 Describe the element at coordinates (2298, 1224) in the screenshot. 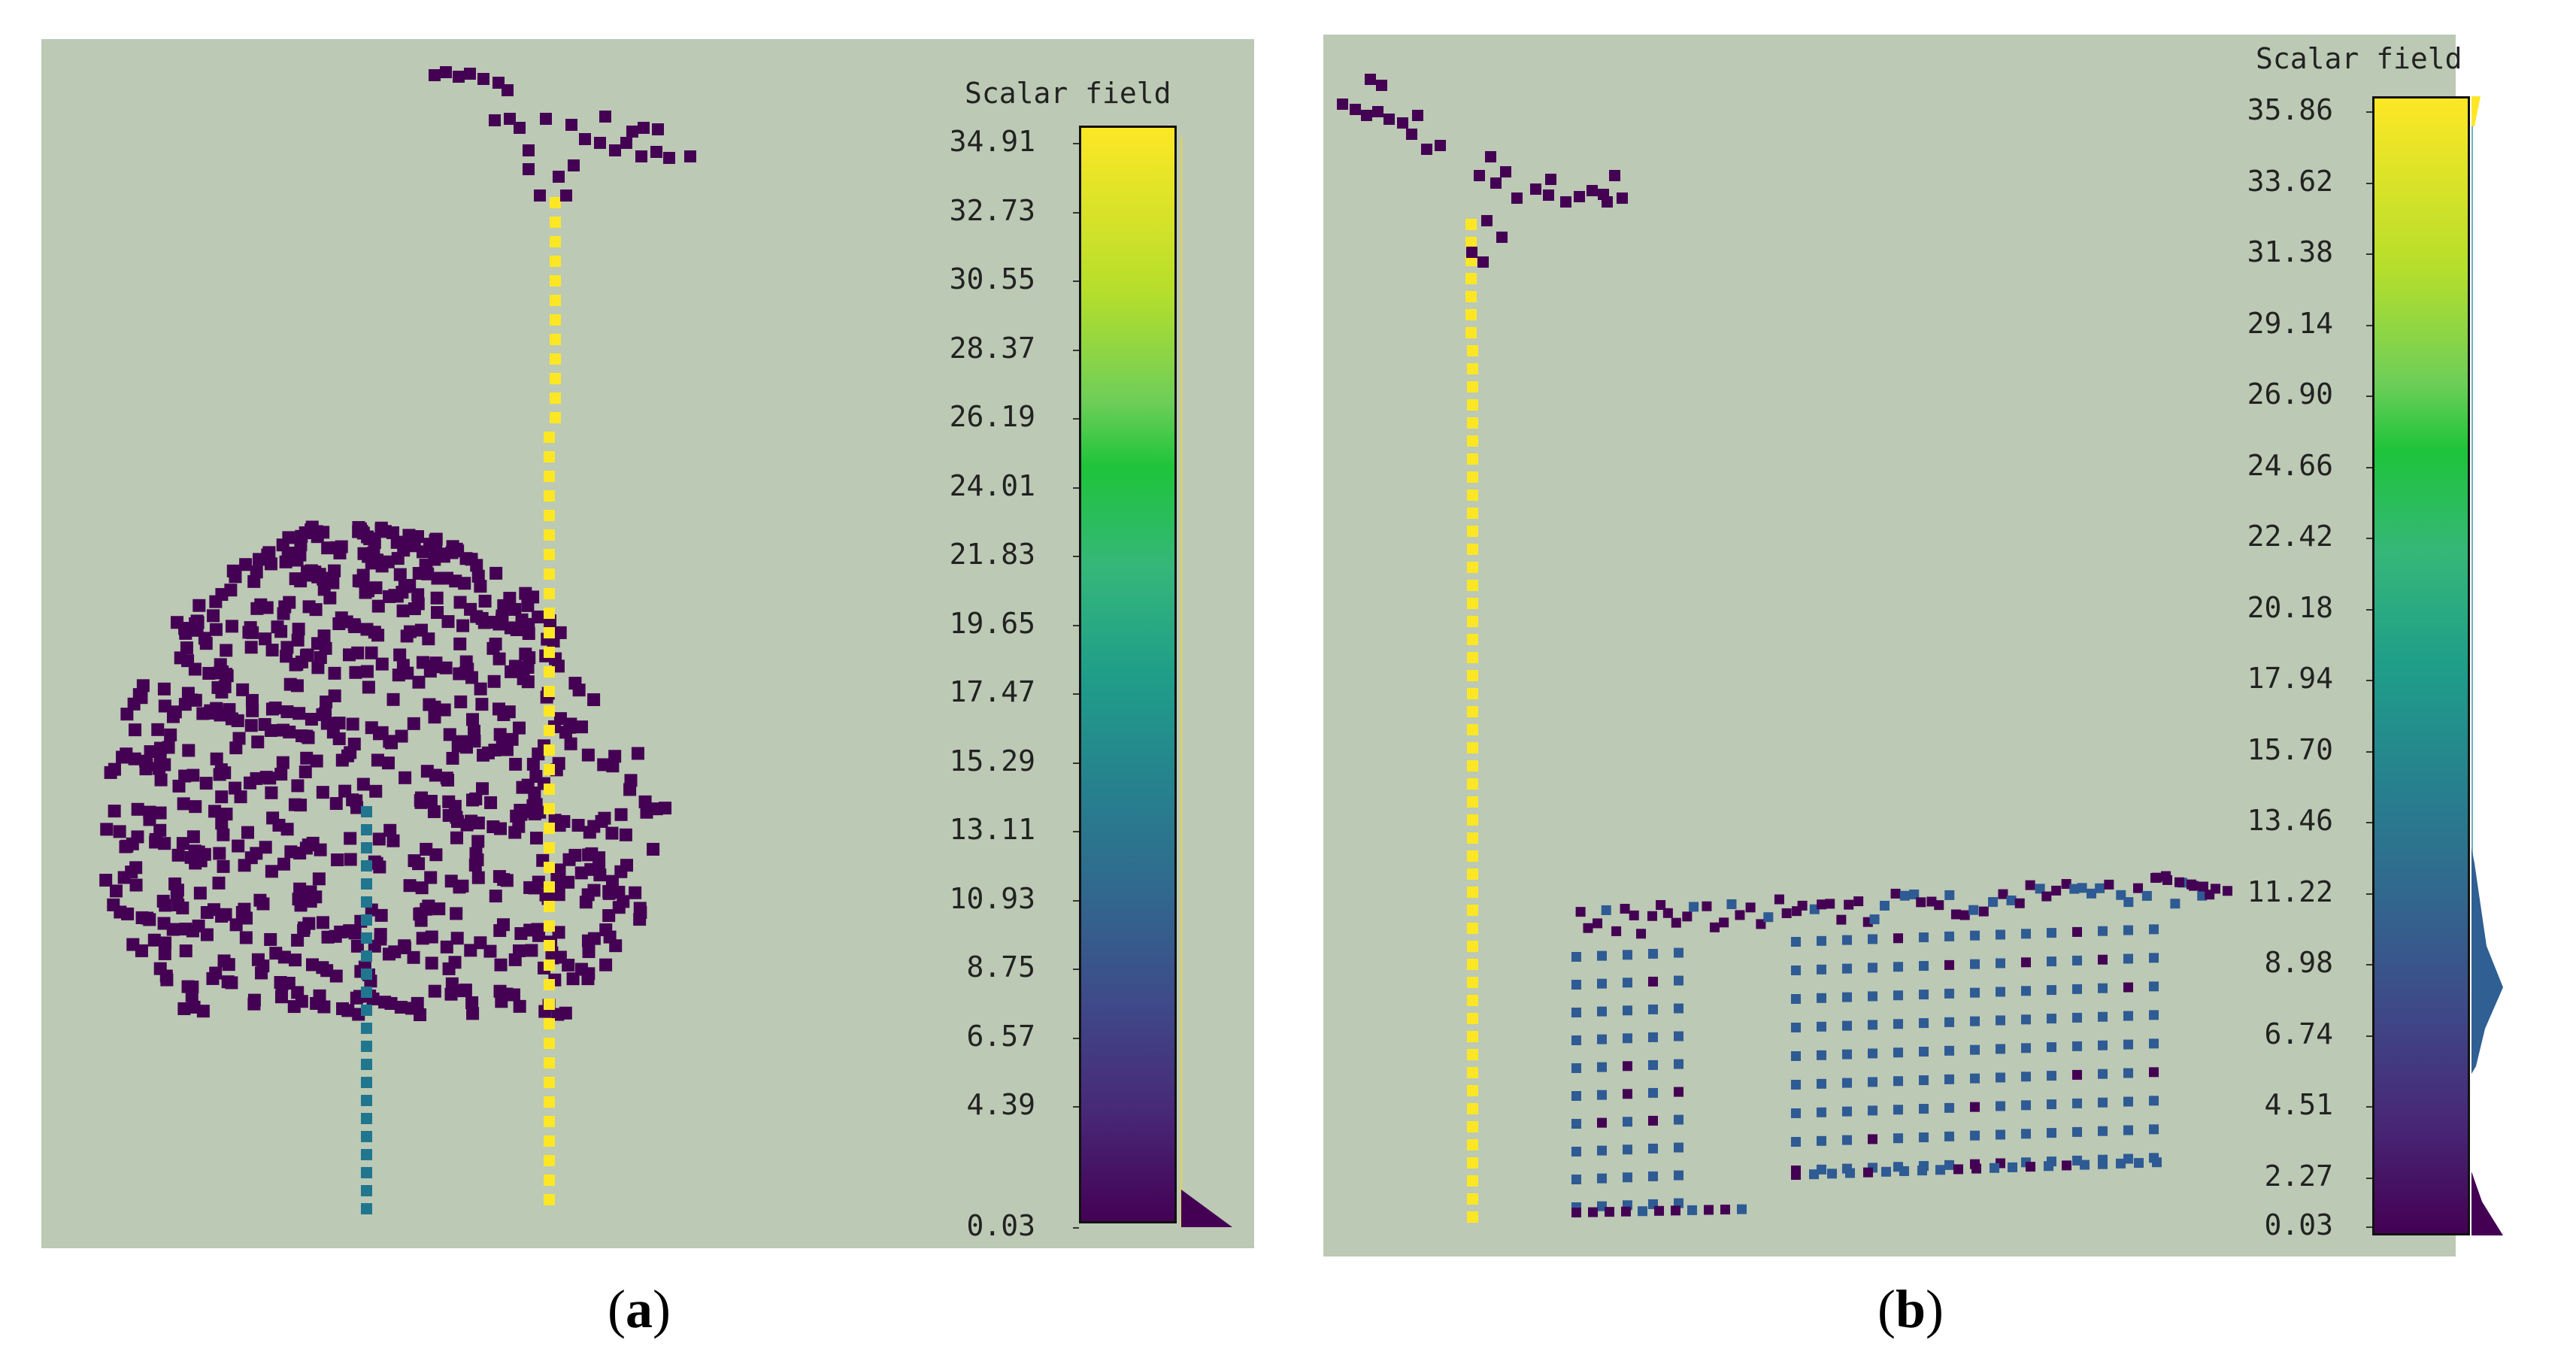

I see `scale-tick-label: 0.03` at that location.